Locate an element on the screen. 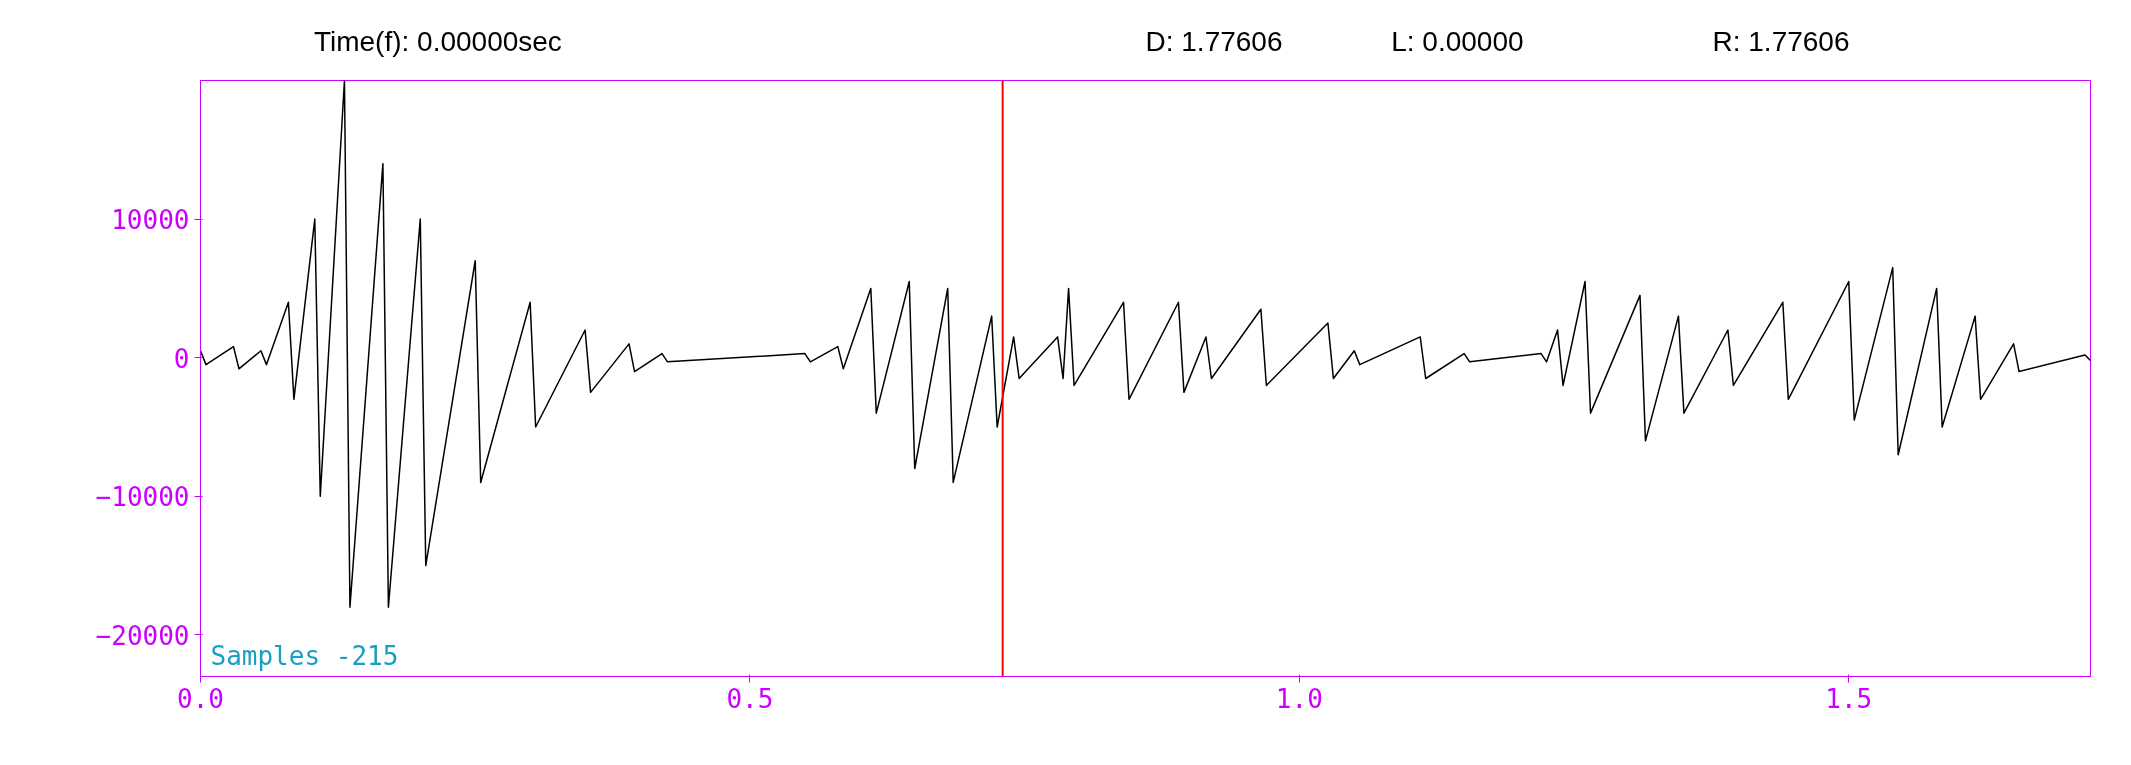  text: R: 1.77606 is located at coordinates (1781, 41).